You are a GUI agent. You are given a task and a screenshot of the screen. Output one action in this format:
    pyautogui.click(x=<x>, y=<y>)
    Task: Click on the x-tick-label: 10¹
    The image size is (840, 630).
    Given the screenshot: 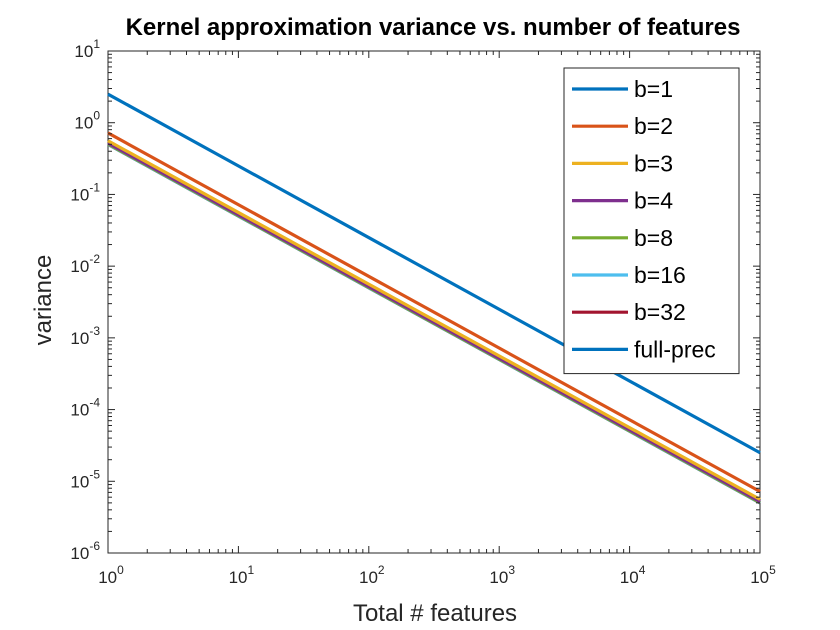 What is the action you would take?
    pyautogui.click(x=242, y=575)
    